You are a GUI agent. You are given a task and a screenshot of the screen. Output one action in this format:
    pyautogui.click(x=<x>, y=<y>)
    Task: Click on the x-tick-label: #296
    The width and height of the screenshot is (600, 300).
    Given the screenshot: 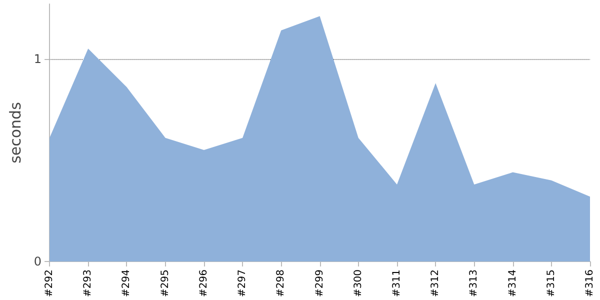 What is the action you would take?
    pyautogui.click(x=204, y=284)
    